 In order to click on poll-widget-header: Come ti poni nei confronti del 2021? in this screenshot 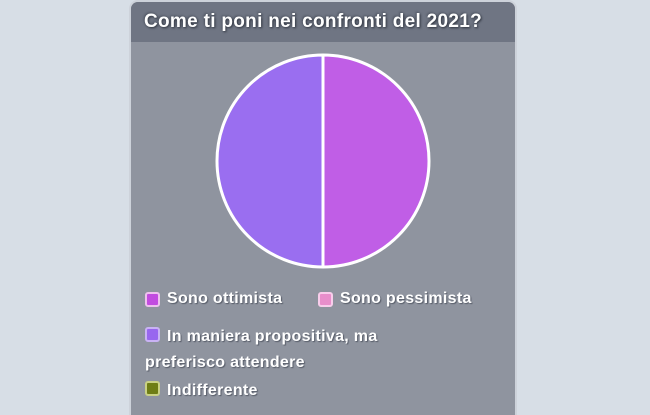, I will do `click(323, 22)`.